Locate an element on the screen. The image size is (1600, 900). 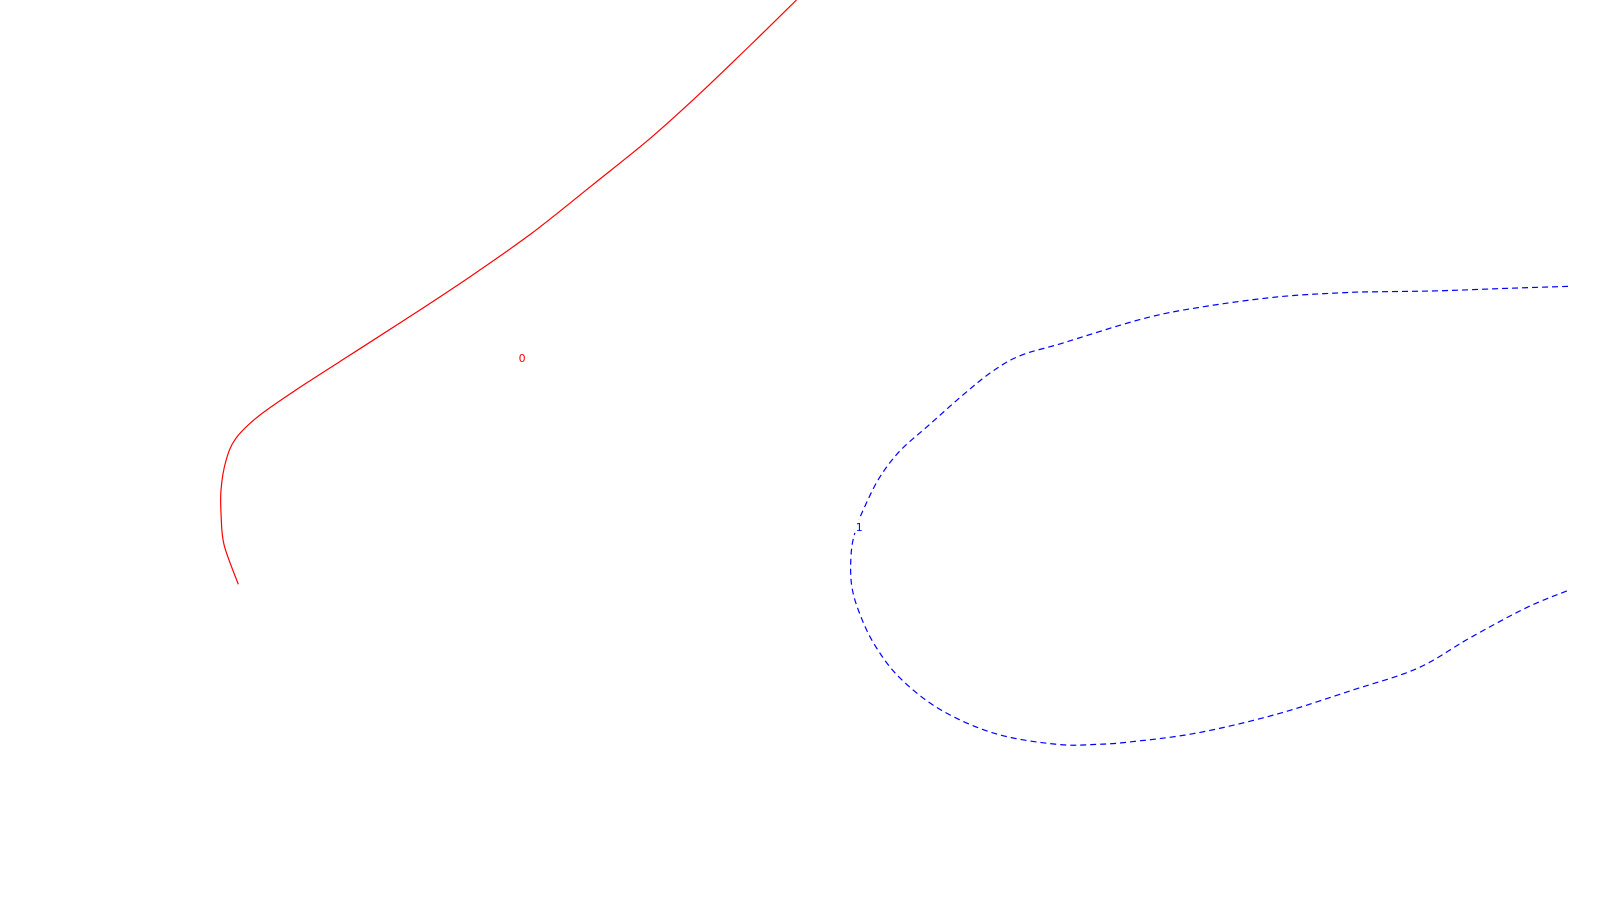
contour-label-0: 0 is located at coordinates (522, 358).